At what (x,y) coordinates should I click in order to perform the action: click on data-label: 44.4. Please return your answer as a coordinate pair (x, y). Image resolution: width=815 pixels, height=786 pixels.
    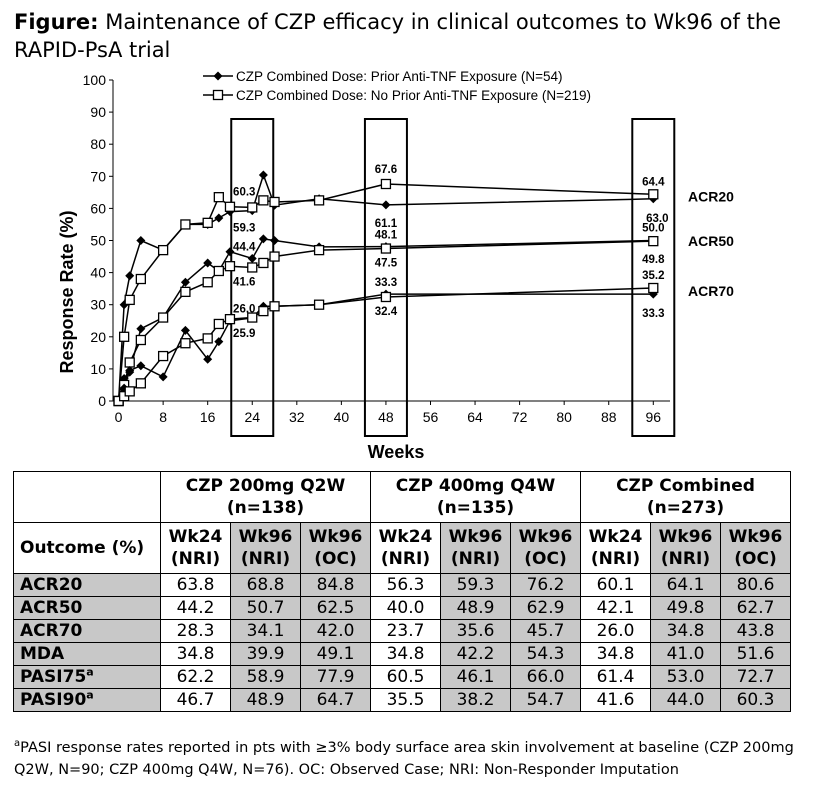
    Looking at the image, I should click on (244, 247).